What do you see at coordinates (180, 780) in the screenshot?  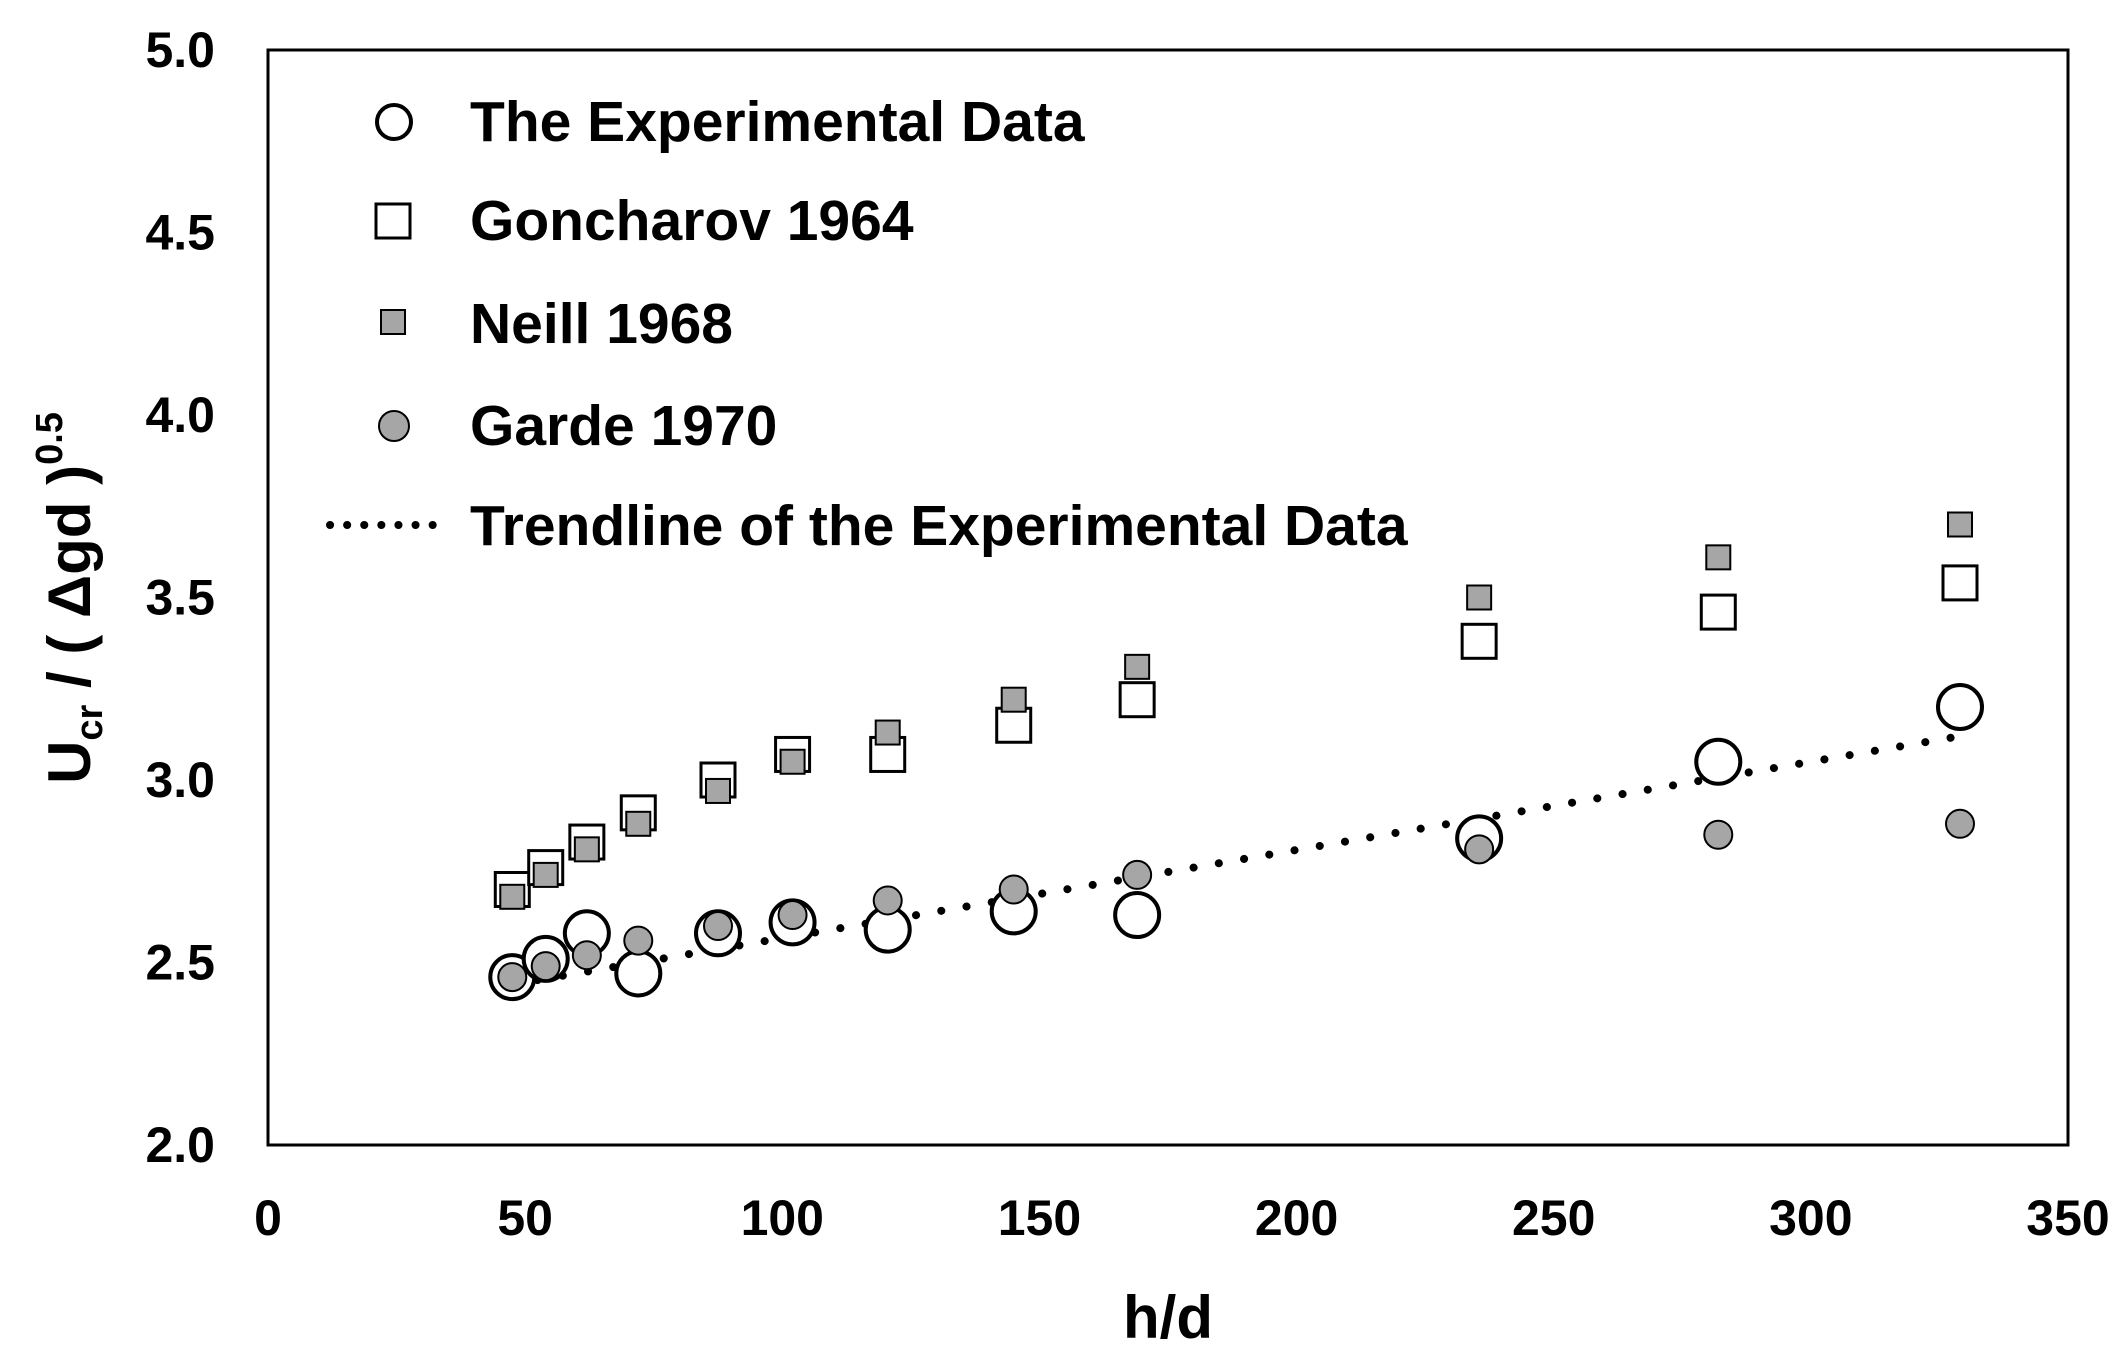 I see `y-tick-label: 3.0` at bounding box center [180, 780].